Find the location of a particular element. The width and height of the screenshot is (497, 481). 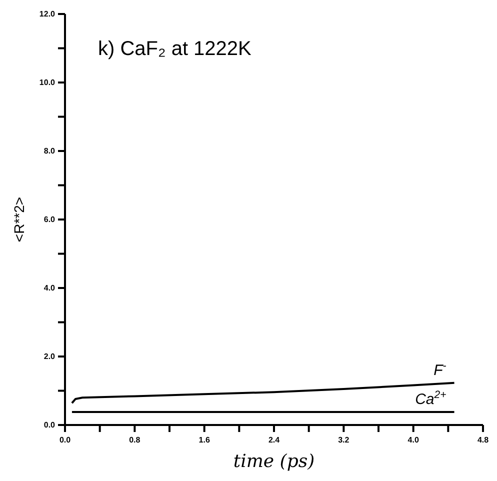

x-tick-label: 1.6 is located at coordinates (204, 440).